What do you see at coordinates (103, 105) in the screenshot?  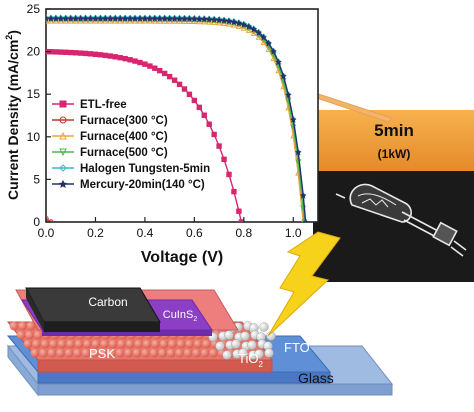 I see `legend-label: ETL-free` at bounding box center [103, 105].